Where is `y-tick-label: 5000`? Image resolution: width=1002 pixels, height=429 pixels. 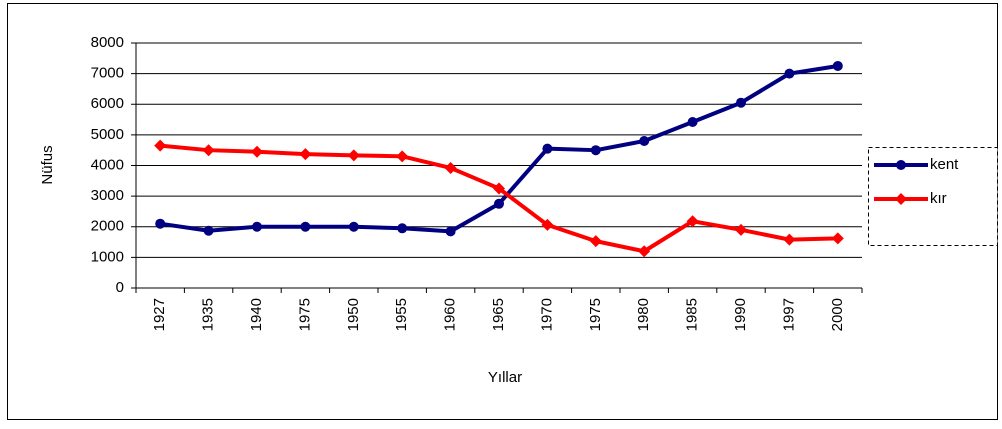 y-tick-label: 5000 is located at coordinates (107, 134).